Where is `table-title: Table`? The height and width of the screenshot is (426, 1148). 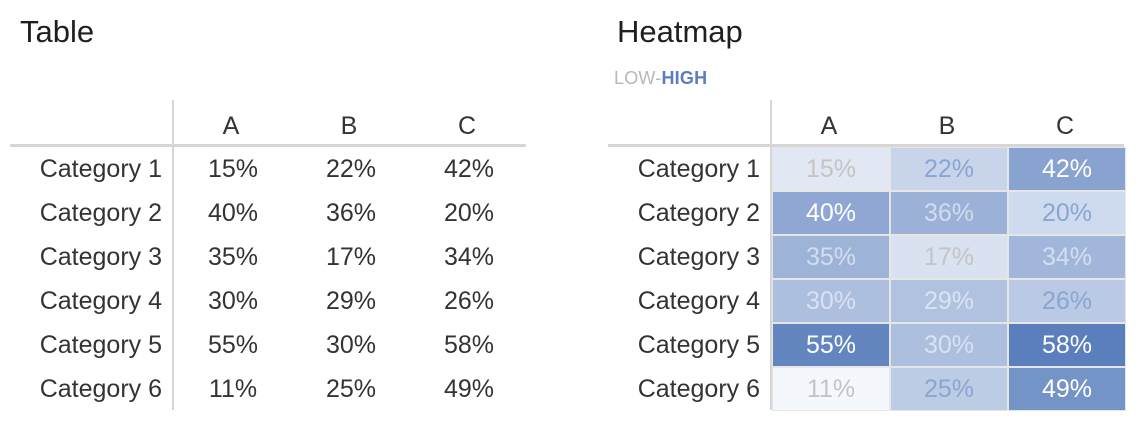
table-title: Table is located at coordinates (57, 31).